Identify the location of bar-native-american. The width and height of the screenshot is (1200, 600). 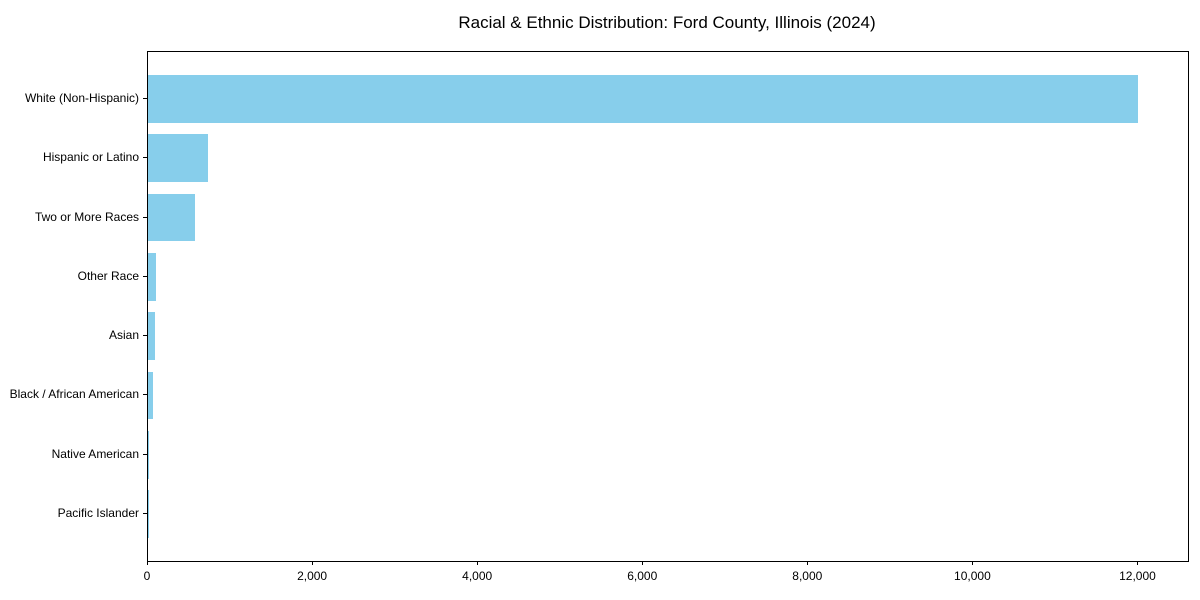
(148, 455).